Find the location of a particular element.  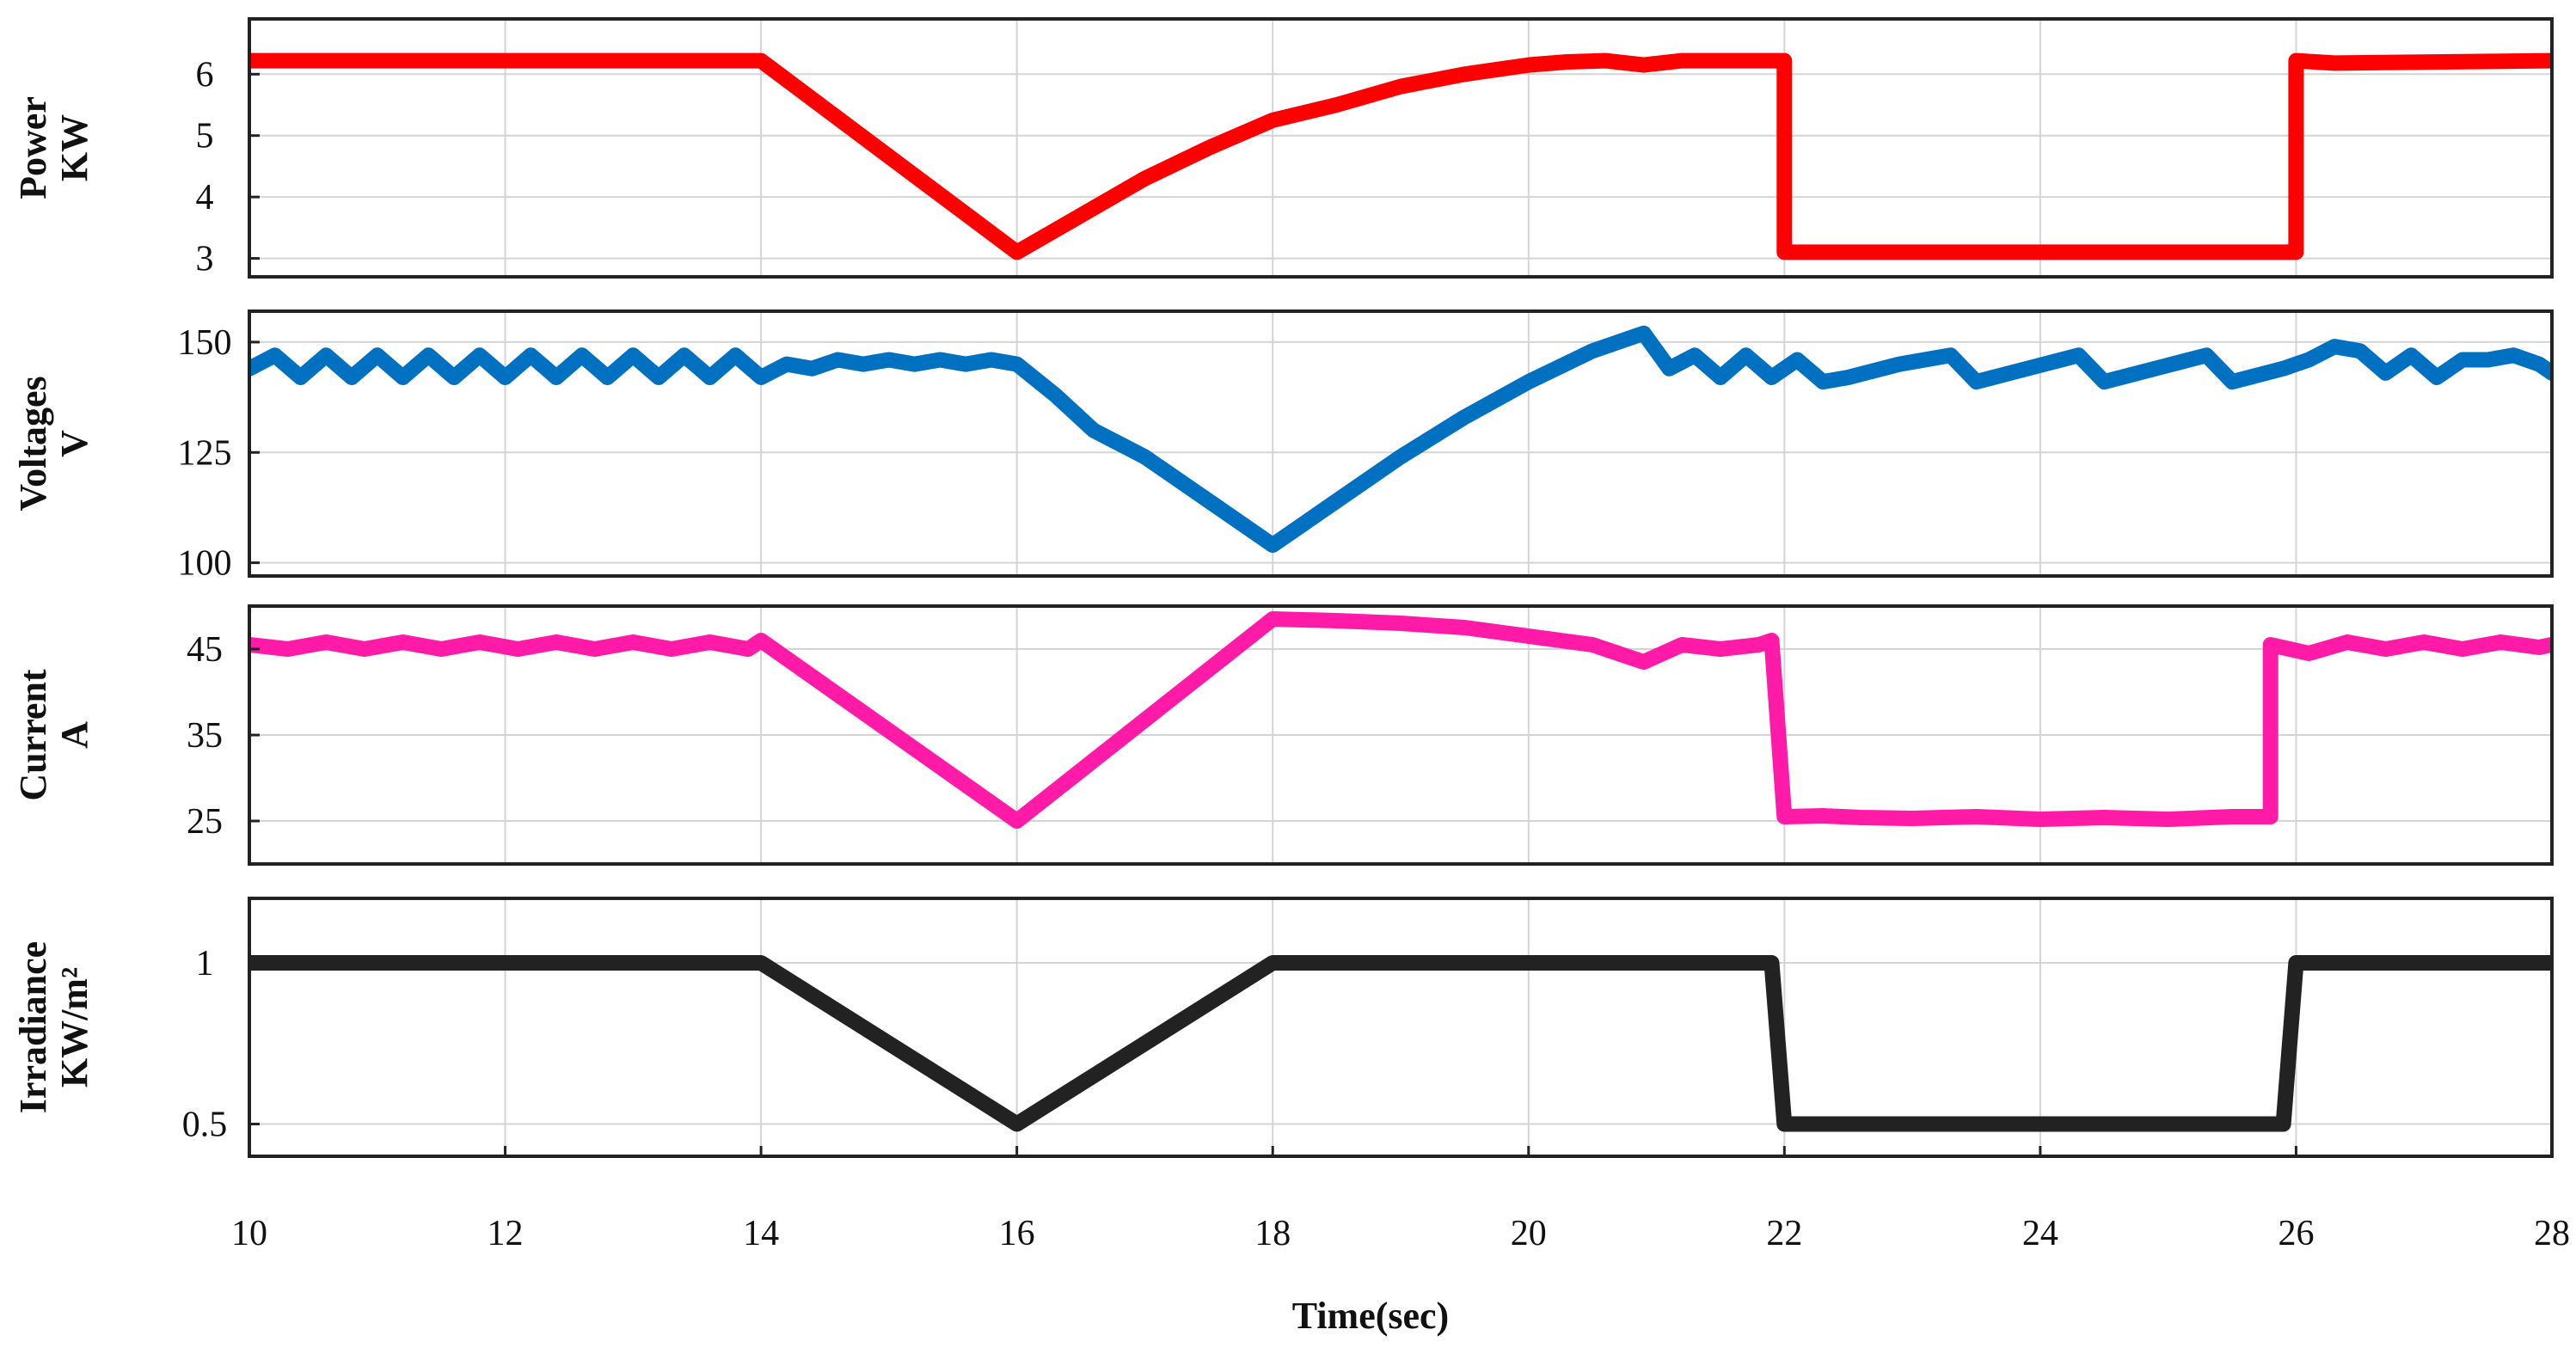

panel-current-ytick-label-0: 25 is located at coordinates (205, 822).